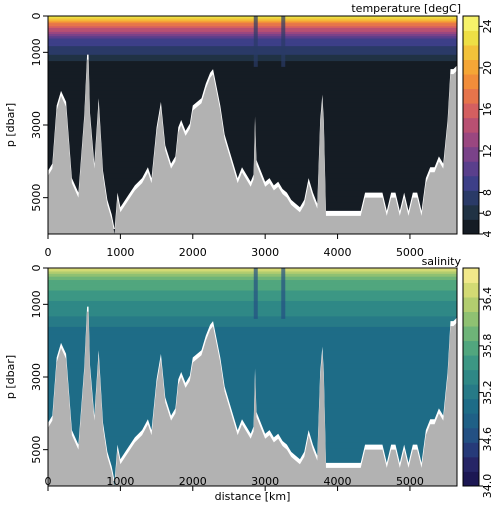 The height and width of the screenshot is (508, 504). I want to click on y-axis-label: p [dbar], so click(10, 377).